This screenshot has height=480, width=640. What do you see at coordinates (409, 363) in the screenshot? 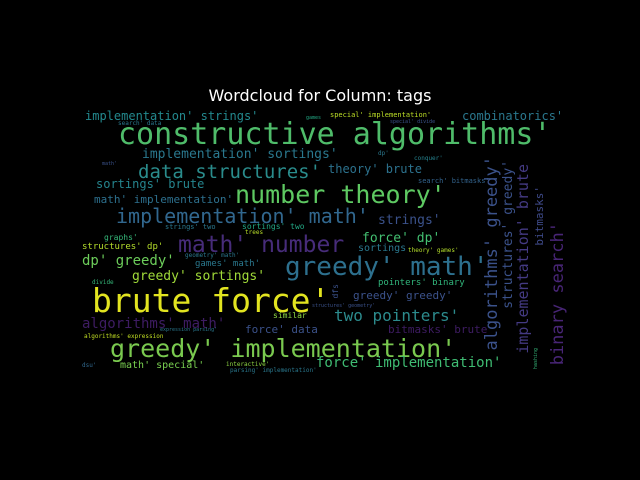
I see `word-item: force' implementation'` at bounding box center [409, 363].